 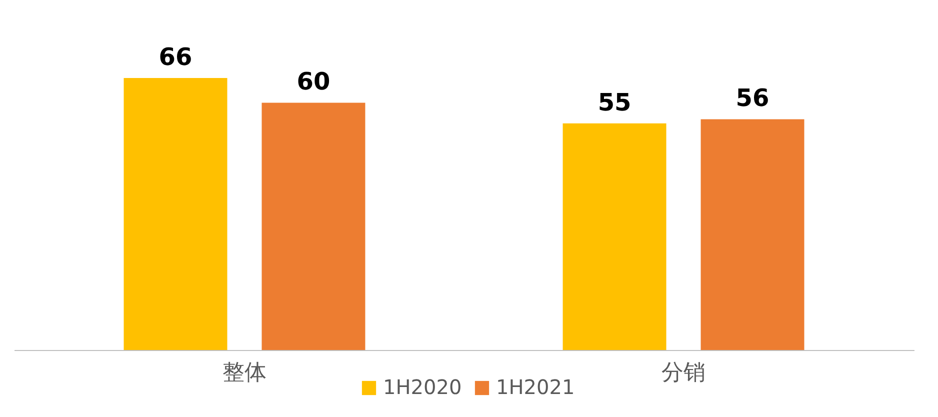 I want to click on x-tick-label: 分销, so click(x=684, y=373).